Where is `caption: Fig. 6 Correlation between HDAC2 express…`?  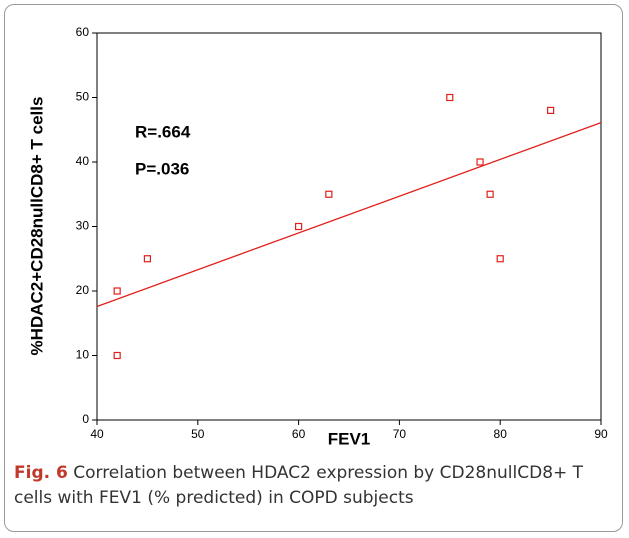
caption: Fig. 6 Correlation between HDAC2 express… is located at coordinates (314, 486).